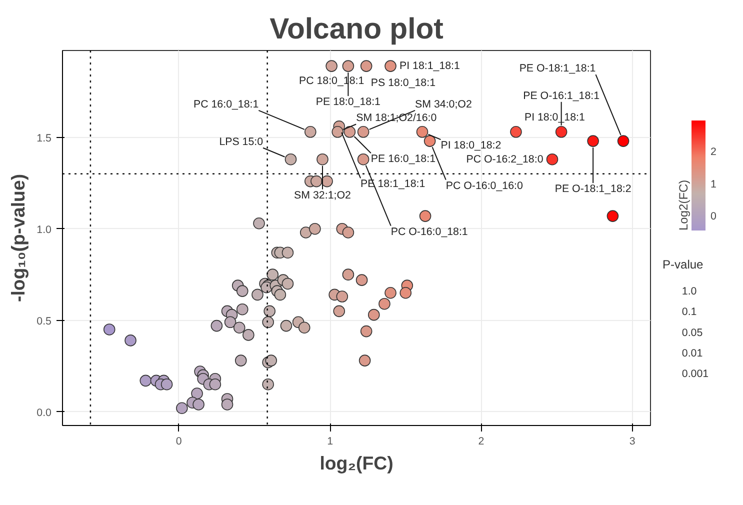 The height and width of the screenshot is (505, 743). I want to click on annotation: PE O-18:1_18:1, so click(557, 68).